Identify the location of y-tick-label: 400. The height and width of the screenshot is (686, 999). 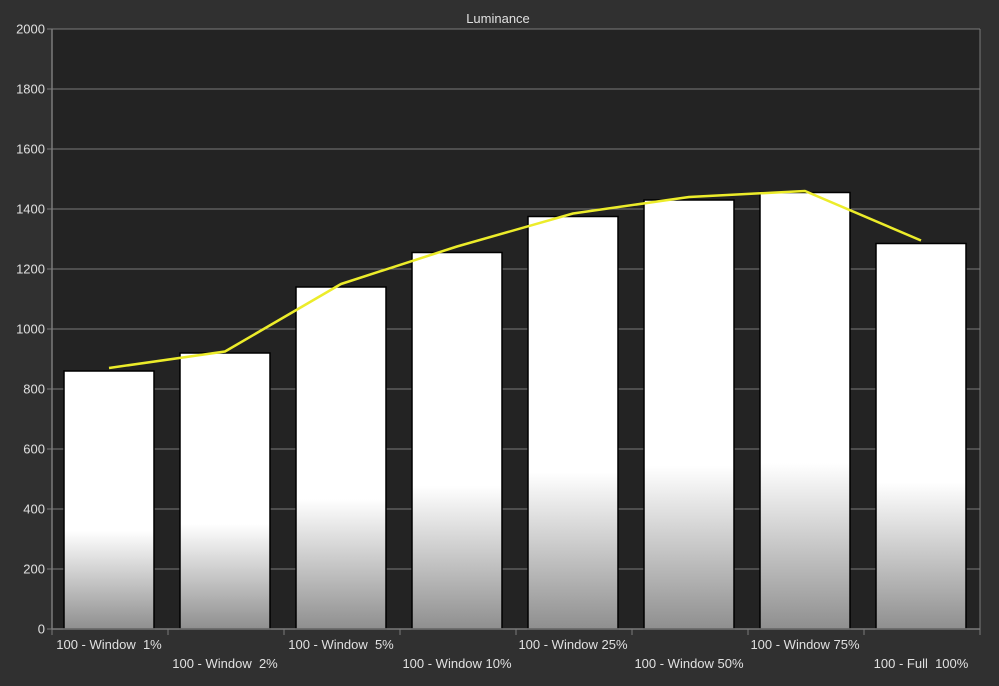
(34, 509).